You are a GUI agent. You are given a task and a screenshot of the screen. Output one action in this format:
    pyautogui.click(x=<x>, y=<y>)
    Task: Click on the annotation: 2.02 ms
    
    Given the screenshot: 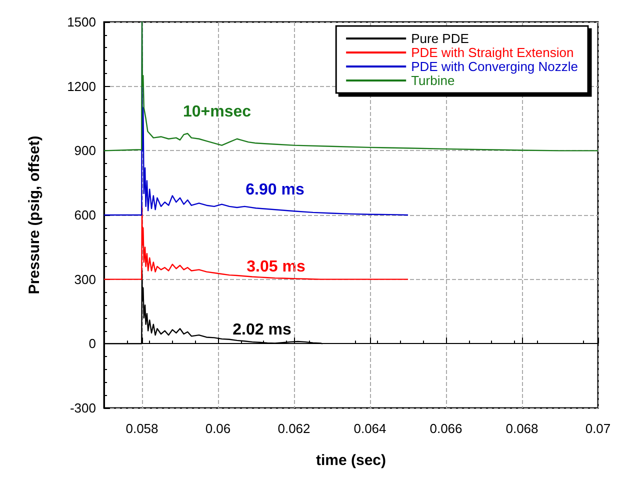 What is the action you would take?
    pyautogui.click(x=262, y=330)
    